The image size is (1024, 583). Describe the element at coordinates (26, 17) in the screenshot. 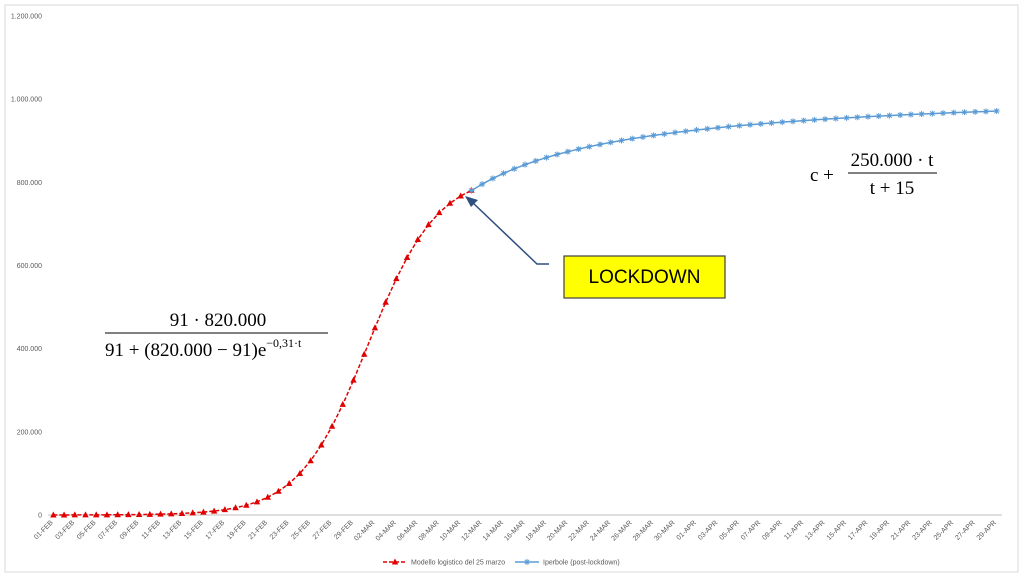

I see `y-tick-label: 1.200.000` at that location.